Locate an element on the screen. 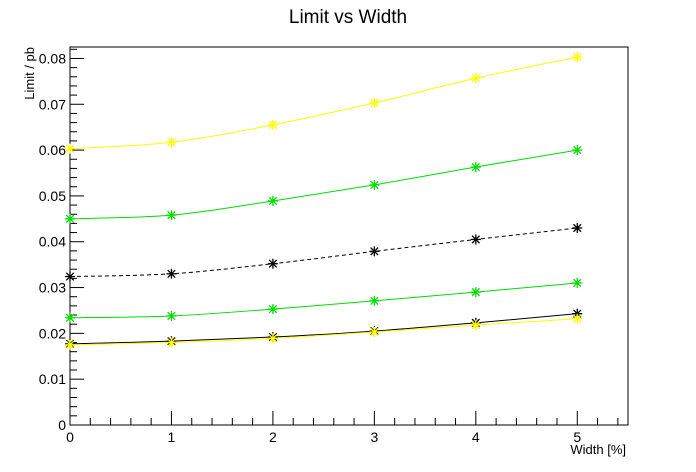 Image resolution: width=696 pixels, height=472 pixels. x-axis: 0 1 2 3 4 5 is located at coordinates (342, 428).